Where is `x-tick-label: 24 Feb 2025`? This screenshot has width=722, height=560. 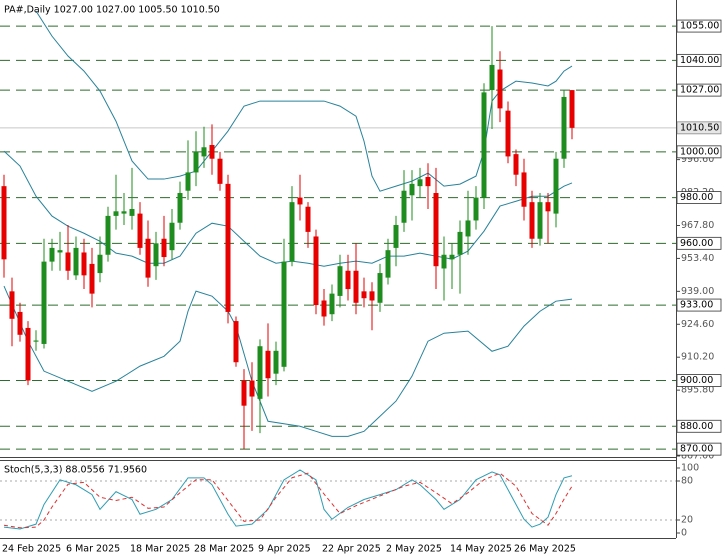 x-tick-label: 24 Feb 2025 is located at coordinates (31, 549).